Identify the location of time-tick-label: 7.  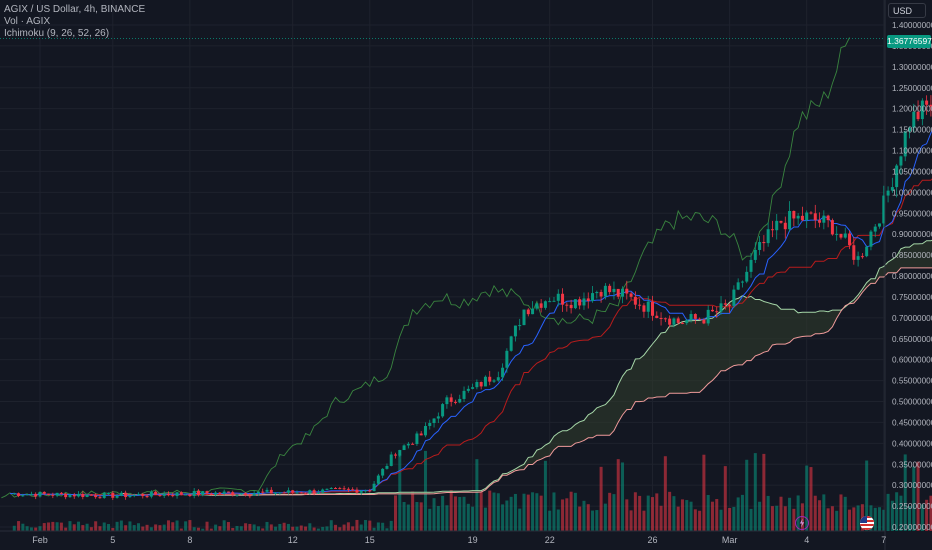
(883, 540).